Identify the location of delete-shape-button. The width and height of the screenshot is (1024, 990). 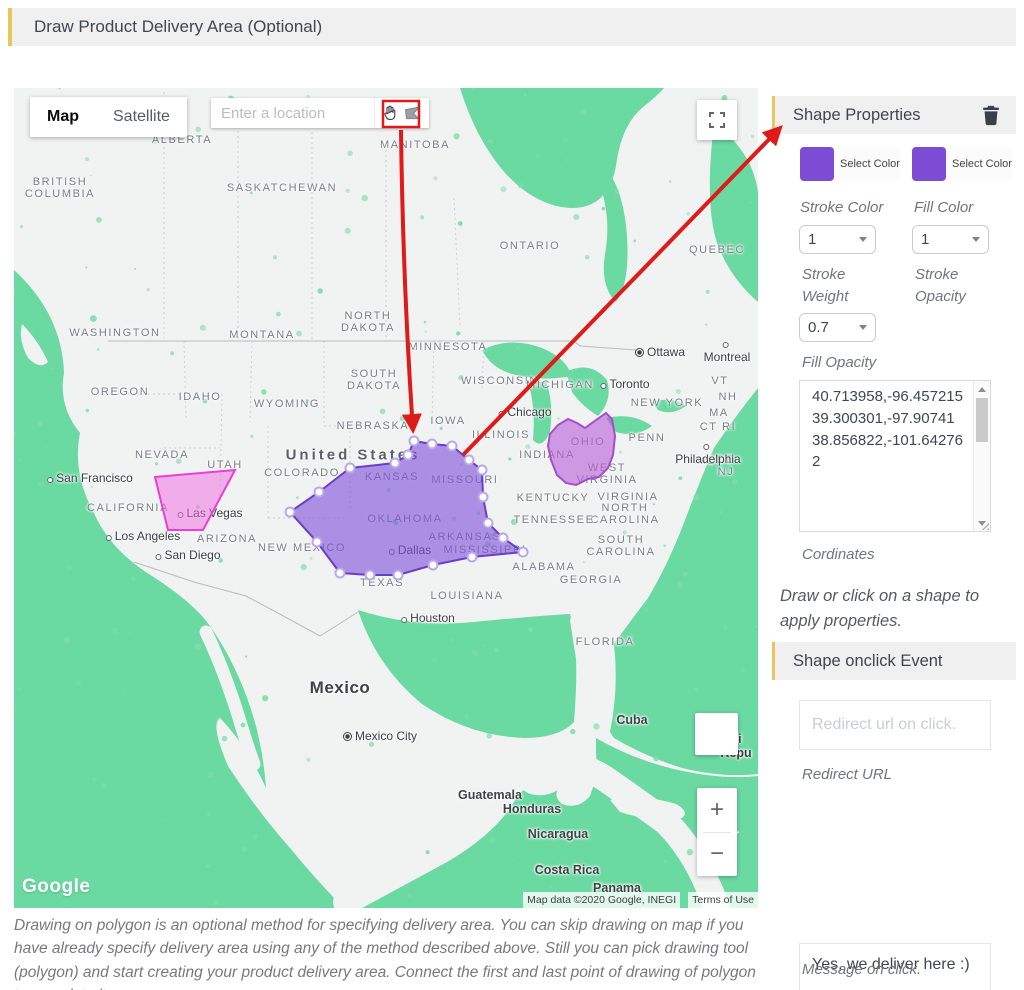
(991, 115).